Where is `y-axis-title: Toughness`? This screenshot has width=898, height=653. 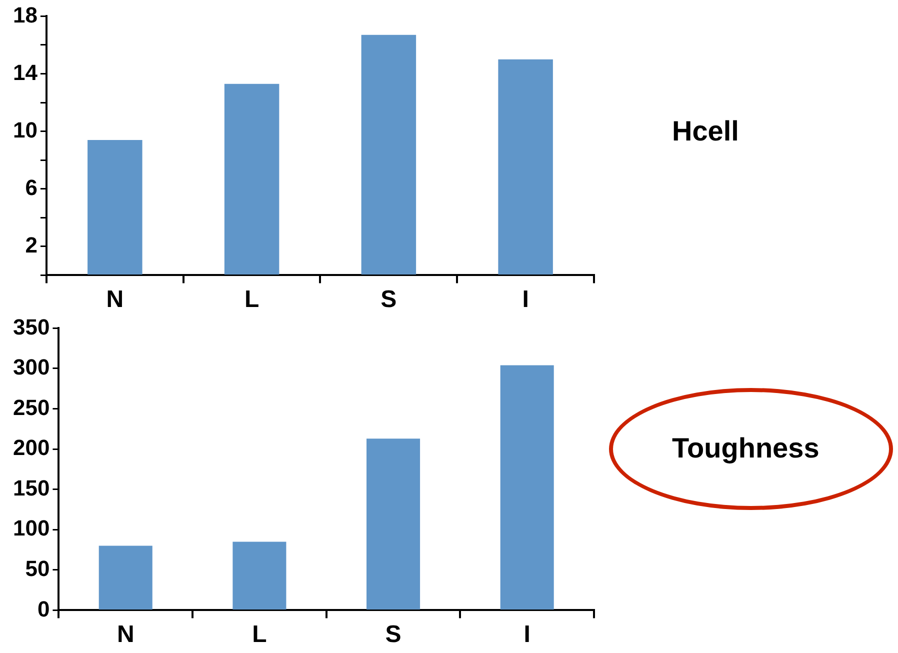
y-axis-title: Toughness is located at coordinates (746, 448).